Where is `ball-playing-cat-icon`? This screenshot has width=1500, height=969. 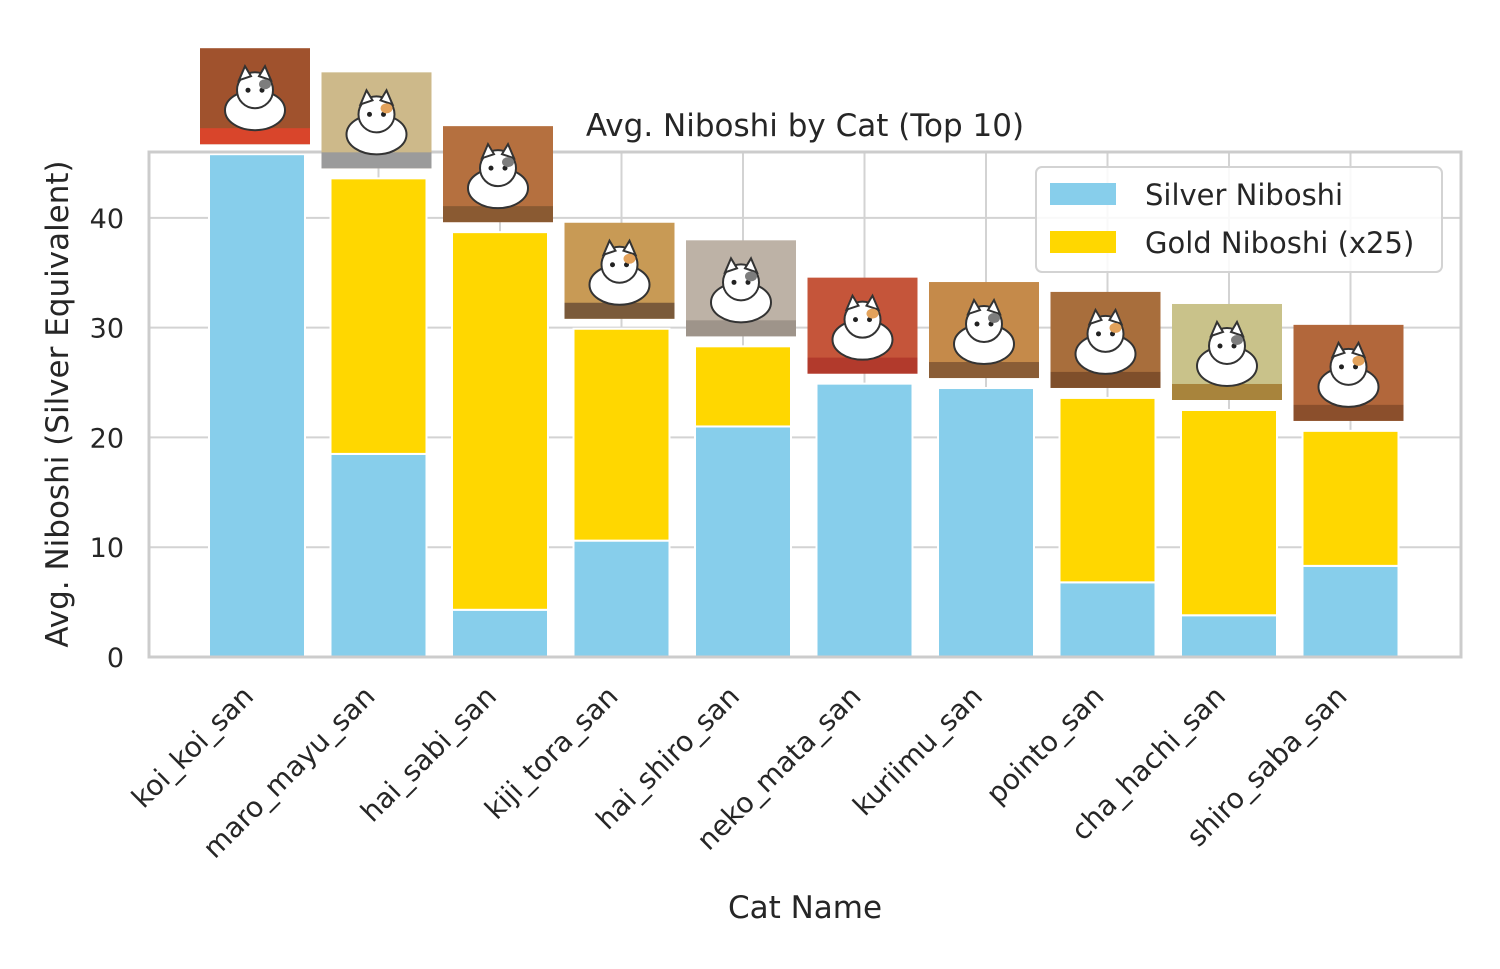 ball-playing-cat-icon is located at coordinates (741, 288).